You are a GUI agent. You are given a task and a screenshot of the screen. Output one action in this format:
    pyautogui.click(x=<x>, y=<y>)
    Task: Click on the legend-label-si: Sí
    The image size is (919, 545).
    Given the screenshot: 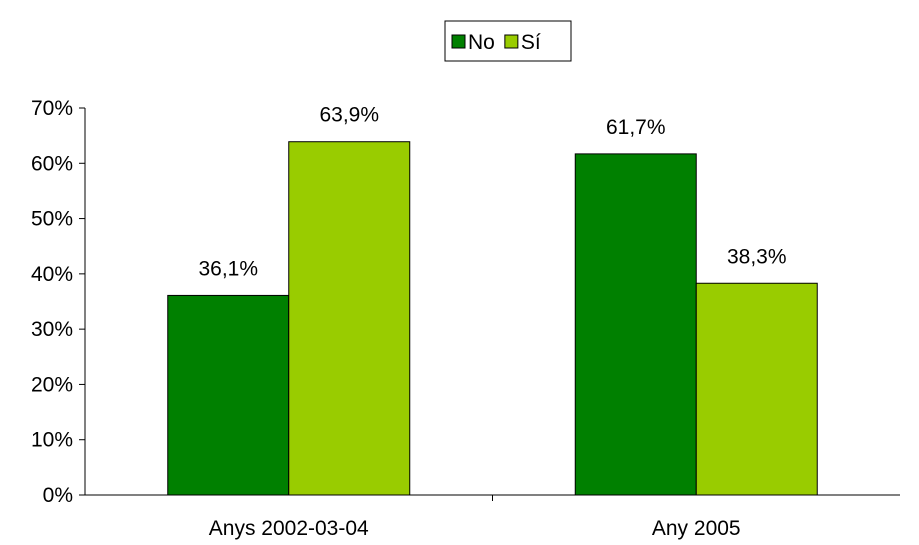 What is the action you would take?
    pyautogui.click(x=531, y=42)
    